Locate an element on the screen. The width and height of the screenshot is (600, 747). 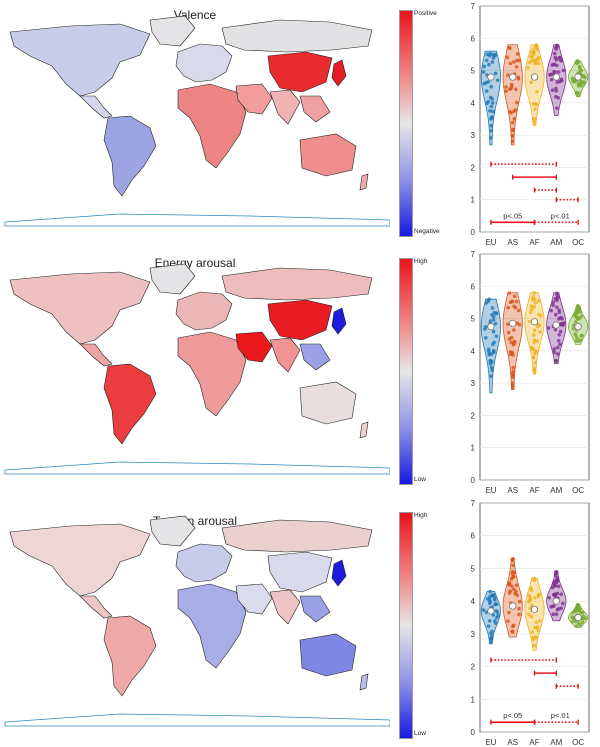
tension-colorbar-low-label: Low is located at coordinates (420, 733).